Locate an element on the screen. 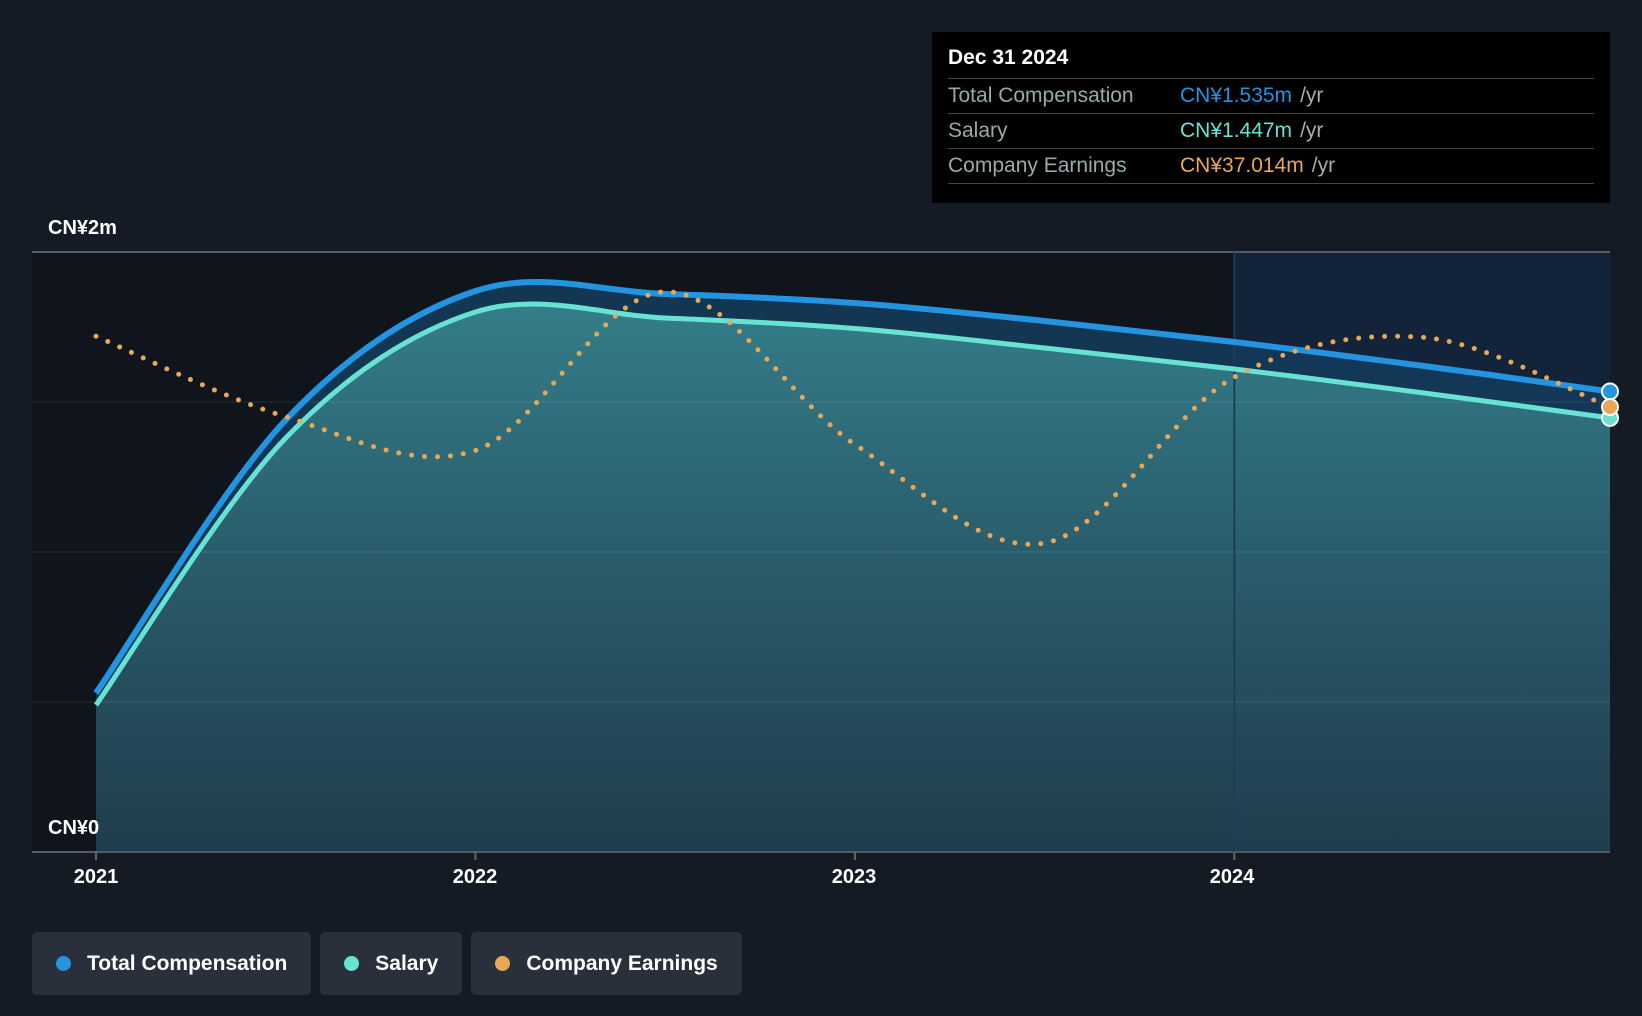 The height and width of the screenshot is (1016, 1642). x-tick-label: 2023 is located at coordinates (854, 877).